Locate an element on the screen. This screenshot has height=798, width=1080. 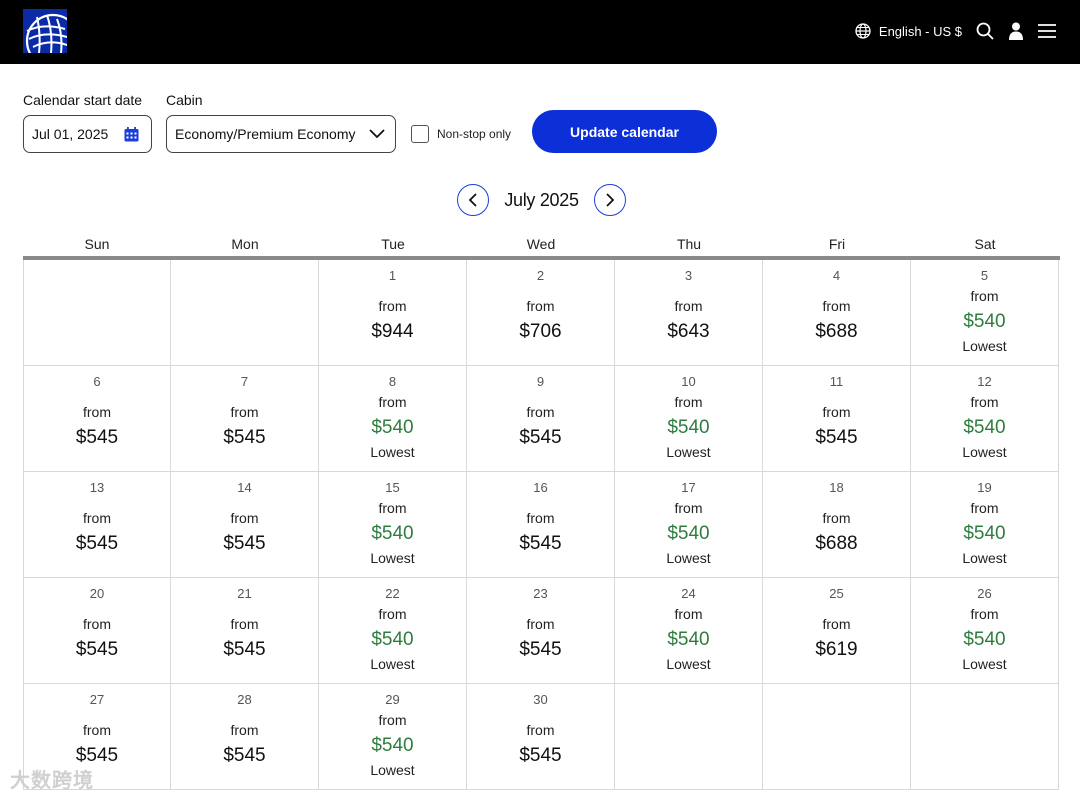
weekday-label: Mon is located at coordinates (245, 244).